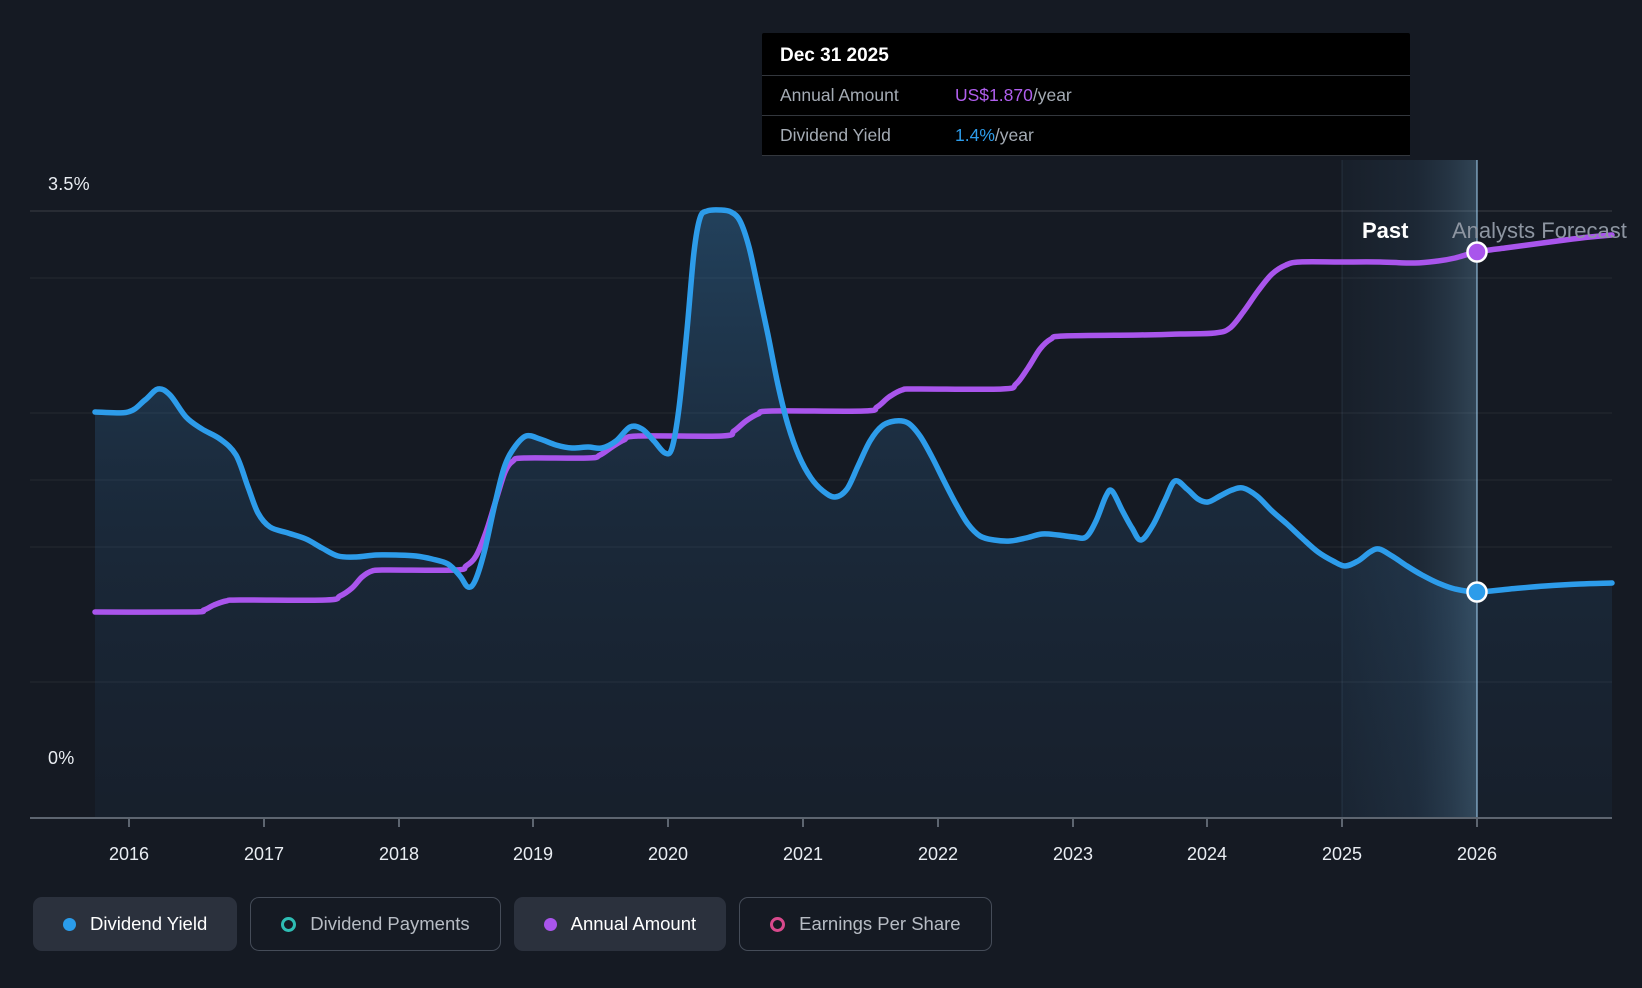 The width and height of the screenshot is (1642, 988). What do you see at coordinates (834, 55) in the screenshot?
I see `tooltip-date: Dec 31 2025` at bounding box center [834, 55].